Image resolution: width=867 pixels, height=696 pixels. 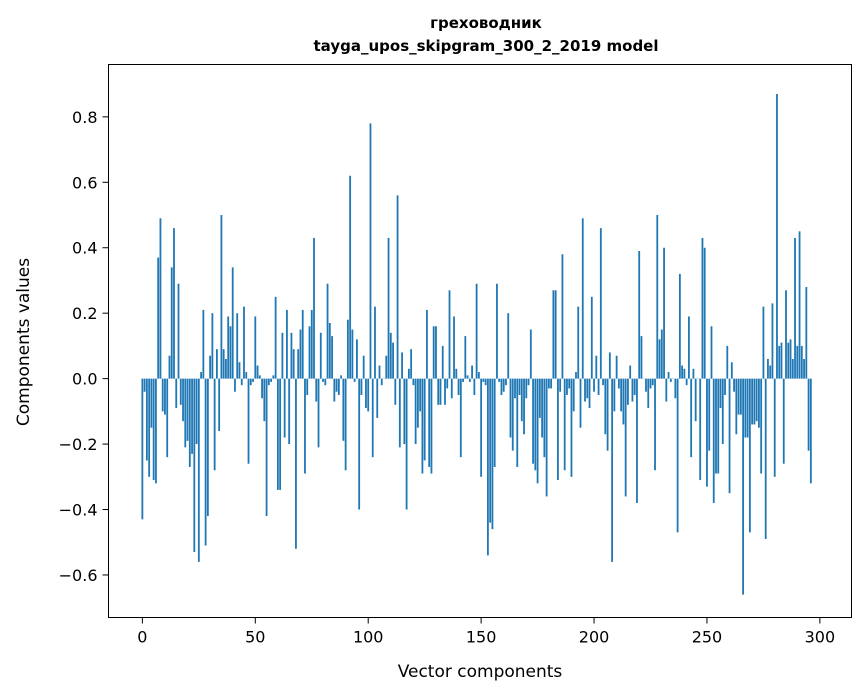 What do you see at coordinates (84, 248) in the screenshot?
I see `y-tick-label: 0.4` at bounding box center [84, 248].